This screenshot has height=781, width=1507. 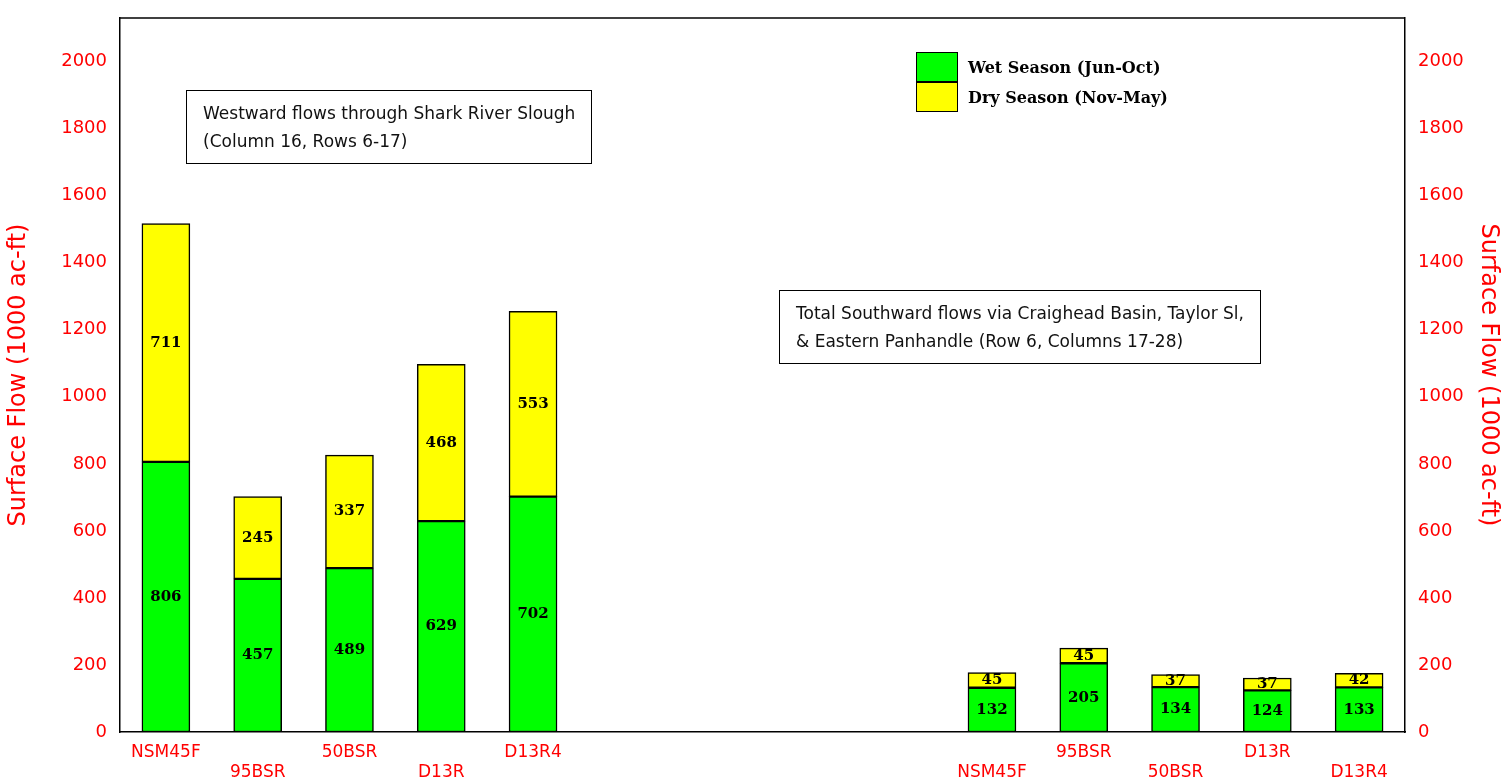 I want to click on y-tick-label: 400, so click(x=89, y=596).